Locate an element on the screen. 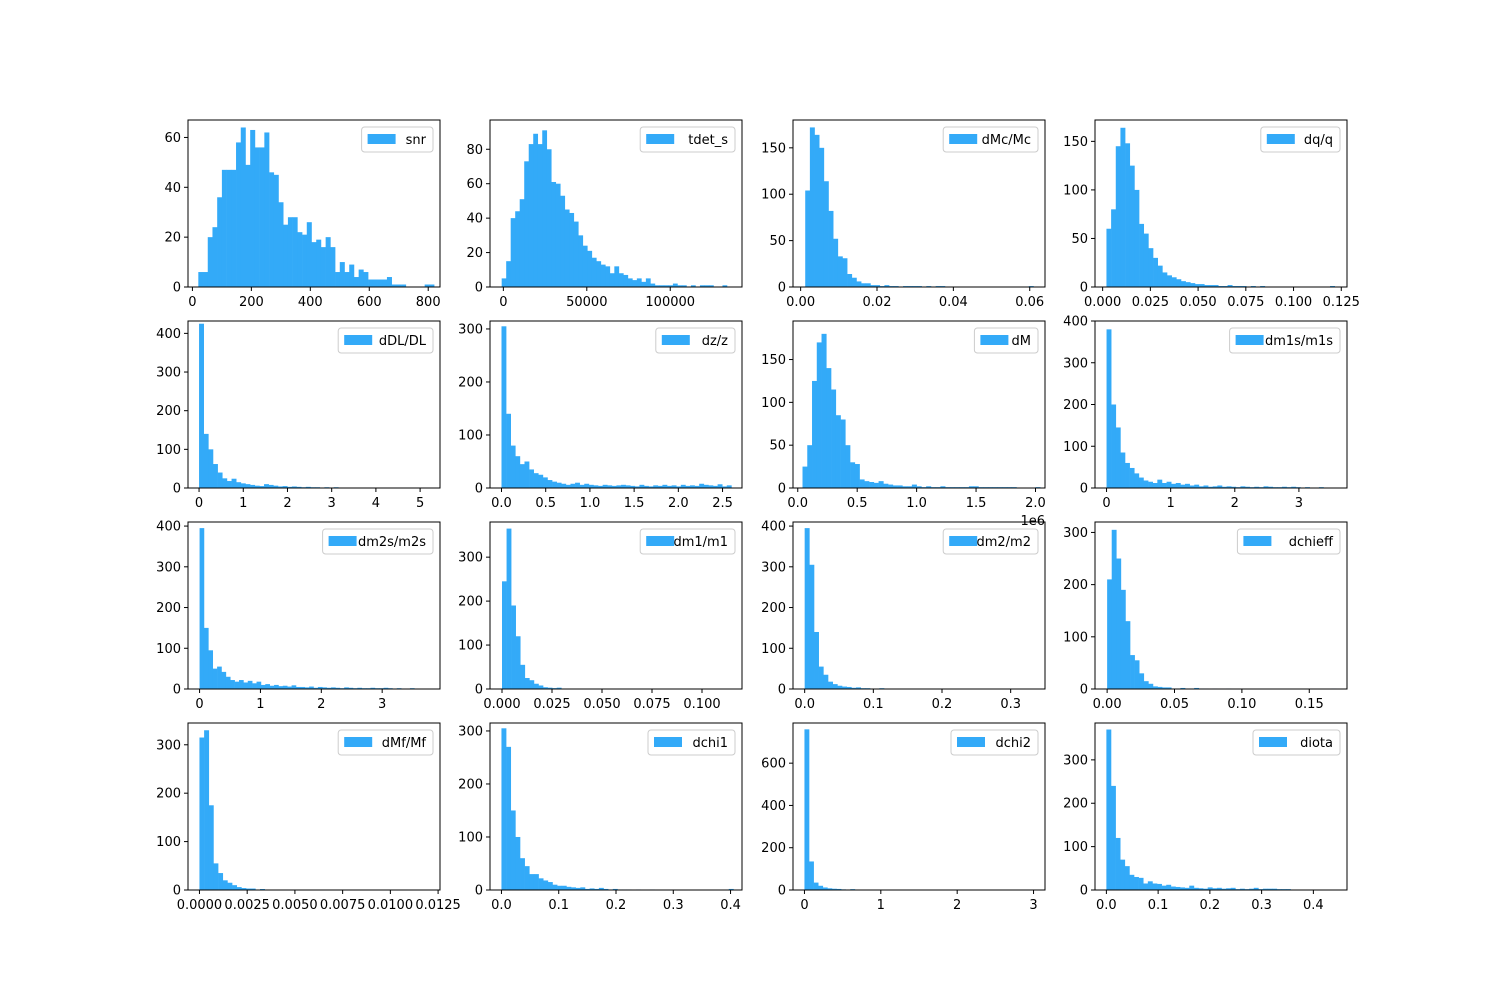 The image size is (1500, 1000). y-tick-label: 50 is located at coordinates (777, 241).